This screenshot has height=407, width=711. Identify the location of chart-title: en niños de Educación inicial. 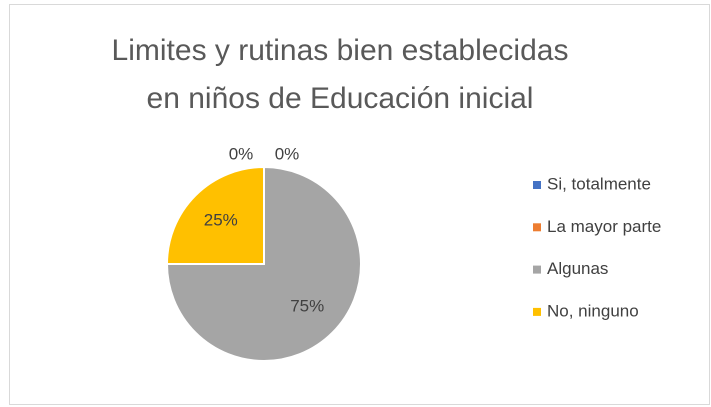
(340, 98).